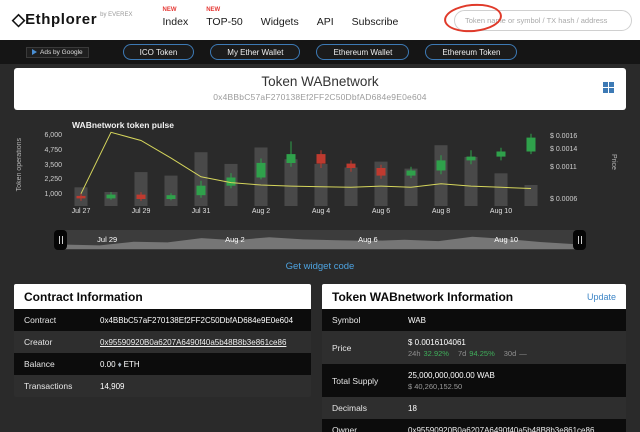 The height and width of the screenshot is (432, 640). What do you see at coordinates (320, 266) in the screenshot?
I see `get-widget-code-link: Get widget code` at bounding box center [320, 266].